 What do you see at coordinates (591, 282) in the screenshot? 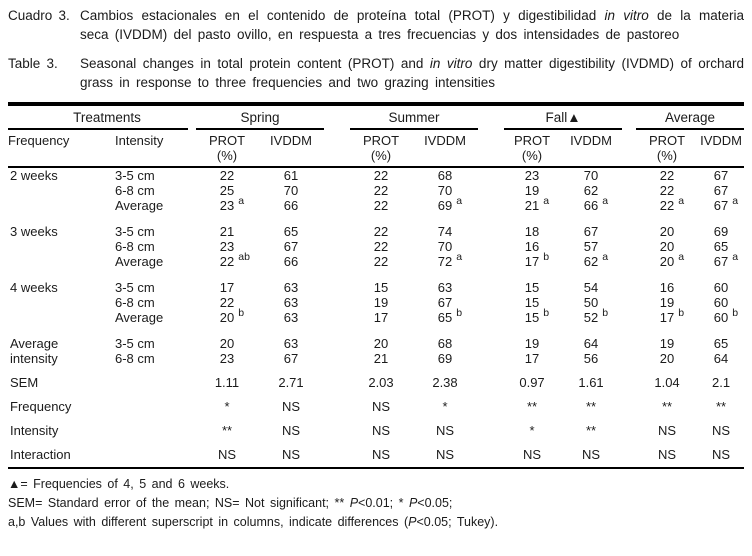
I see `value-cell: 54` at bounding box center [591, 282].